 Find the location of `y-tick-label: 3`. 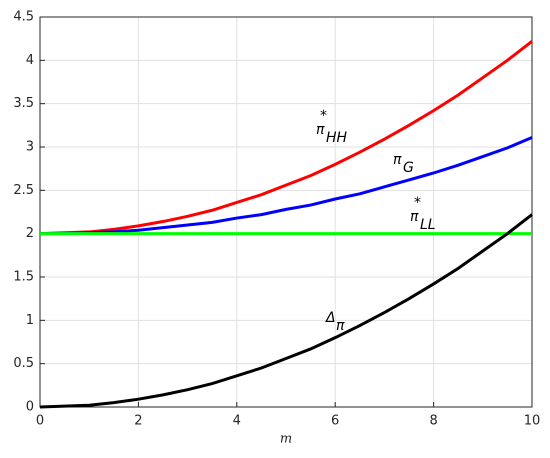

y-tick-label: 3 is located at coordinates (30, 147).